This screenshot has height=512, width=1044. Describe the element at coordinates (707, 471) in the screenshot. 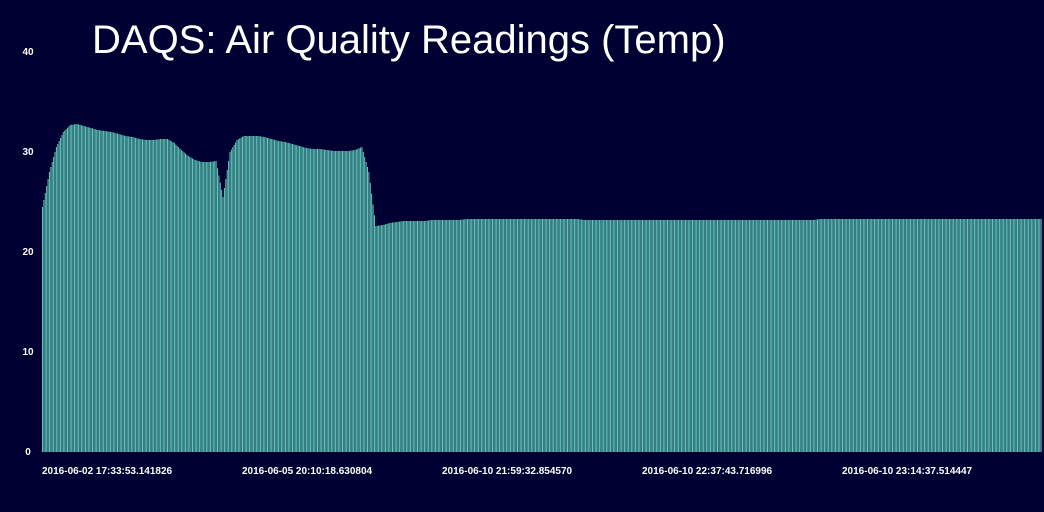

I see `x-tick-label: 2016-06-10 22:37:43.716996` at that location.